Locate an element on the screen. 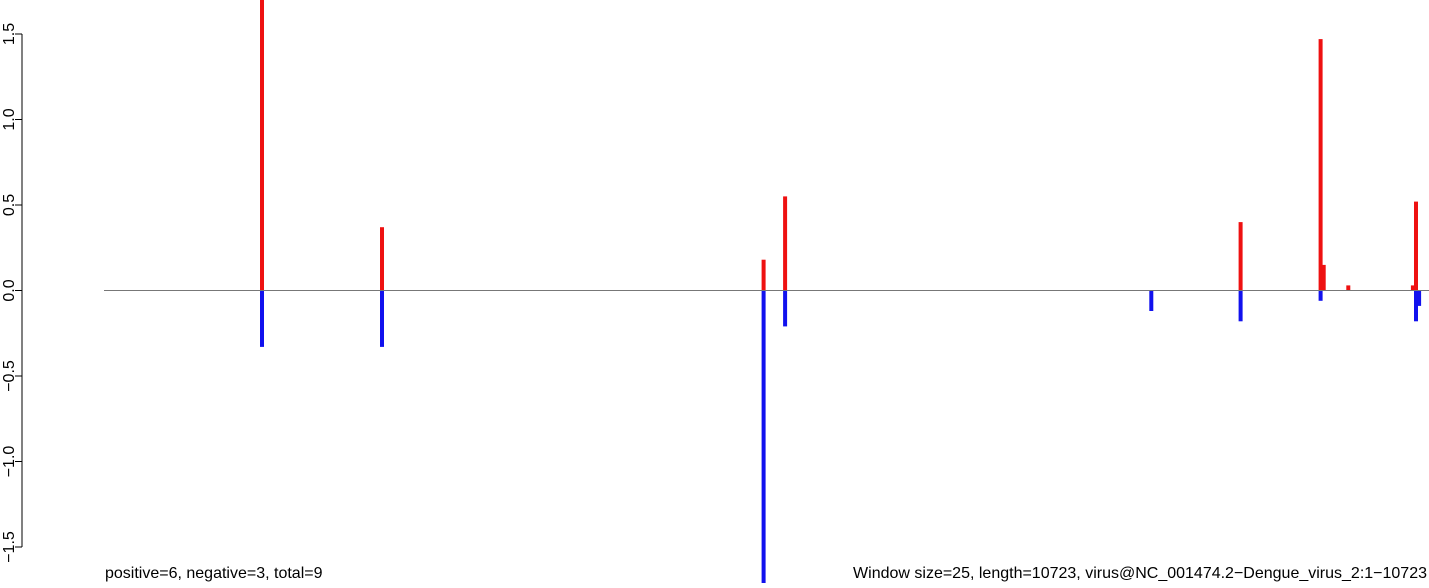 The height and width of the screenshot is (588, 1429). y-tick-label: 0.5 is located at coordinates (9, 205).